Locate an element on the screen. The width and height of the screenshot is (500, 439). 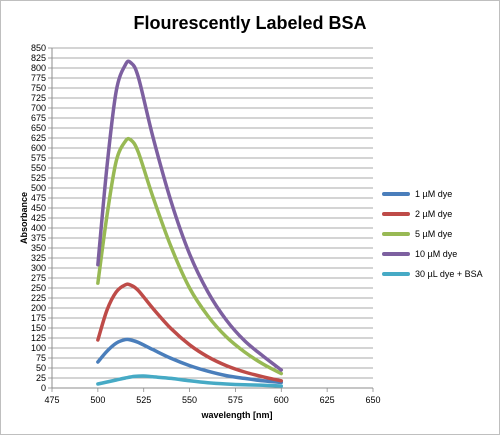
y-tick-label: 625 is located at coordinates (38, 138).